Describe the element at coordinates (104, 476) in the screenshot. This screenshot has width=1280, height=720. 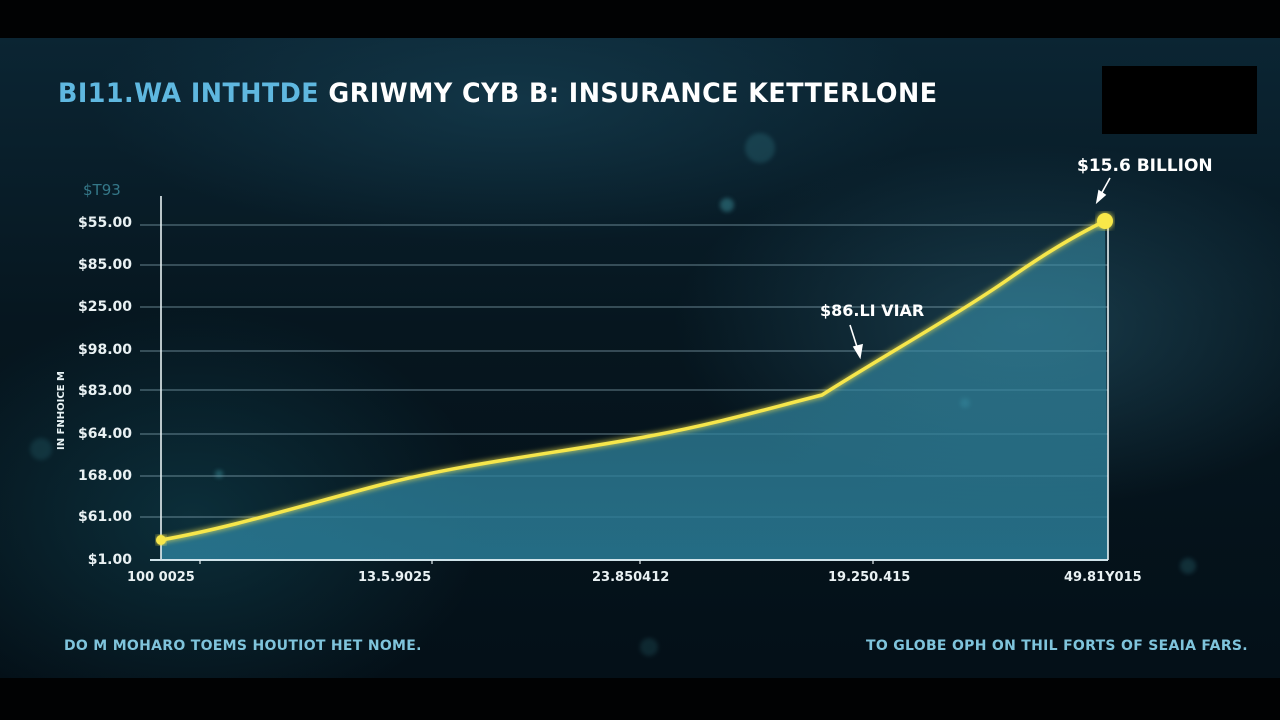
I see `y-tick: 168.00` at that location.